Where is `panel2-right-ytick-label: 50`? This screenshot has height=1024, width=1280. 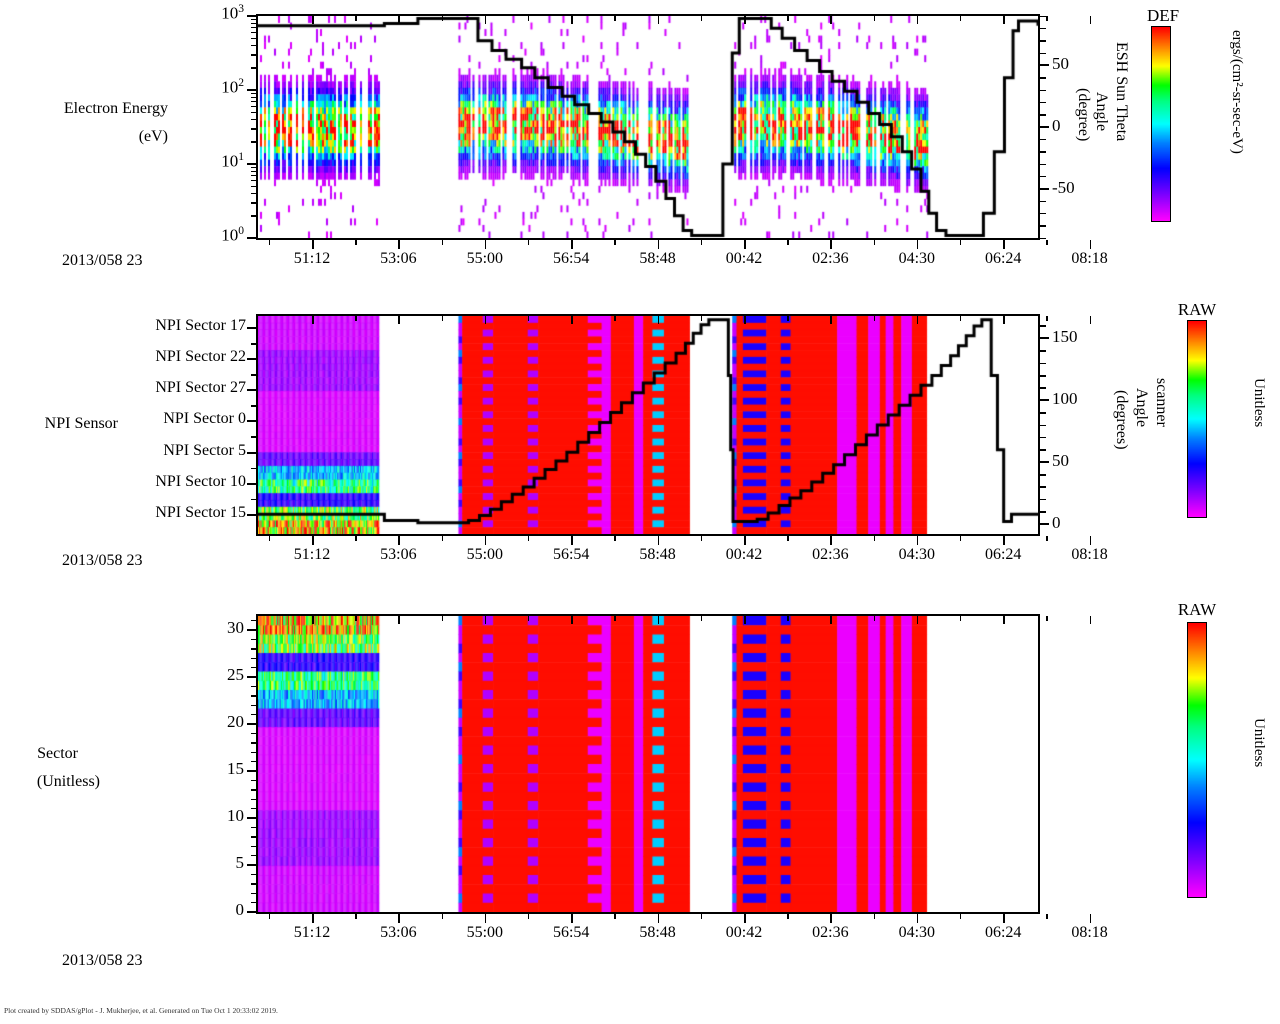
panel2-right-ytick-label: 50 is located at coordinates (1060, 461).